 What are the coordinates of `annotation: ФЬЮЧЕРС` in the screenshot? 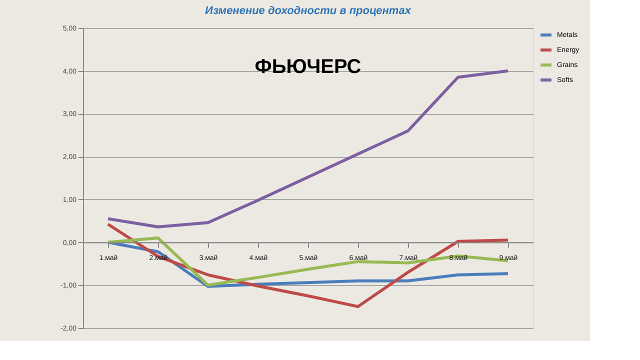 It's located at (308, 67).